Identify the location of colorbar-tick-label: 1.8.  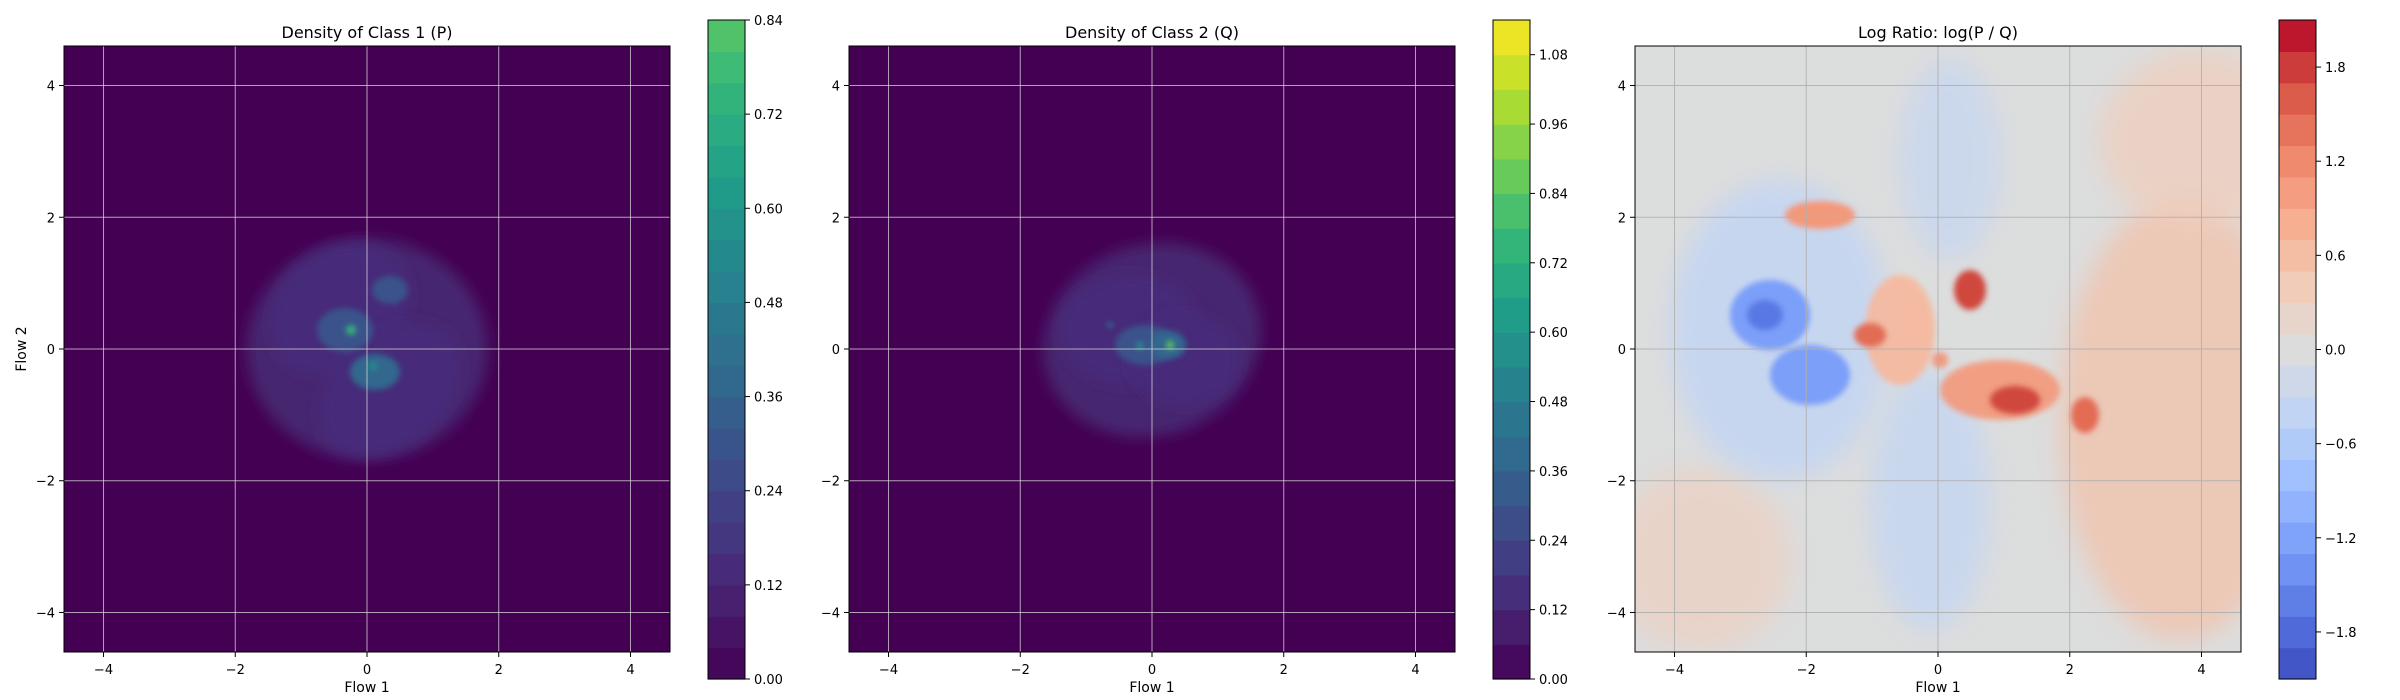
(2335, 68).